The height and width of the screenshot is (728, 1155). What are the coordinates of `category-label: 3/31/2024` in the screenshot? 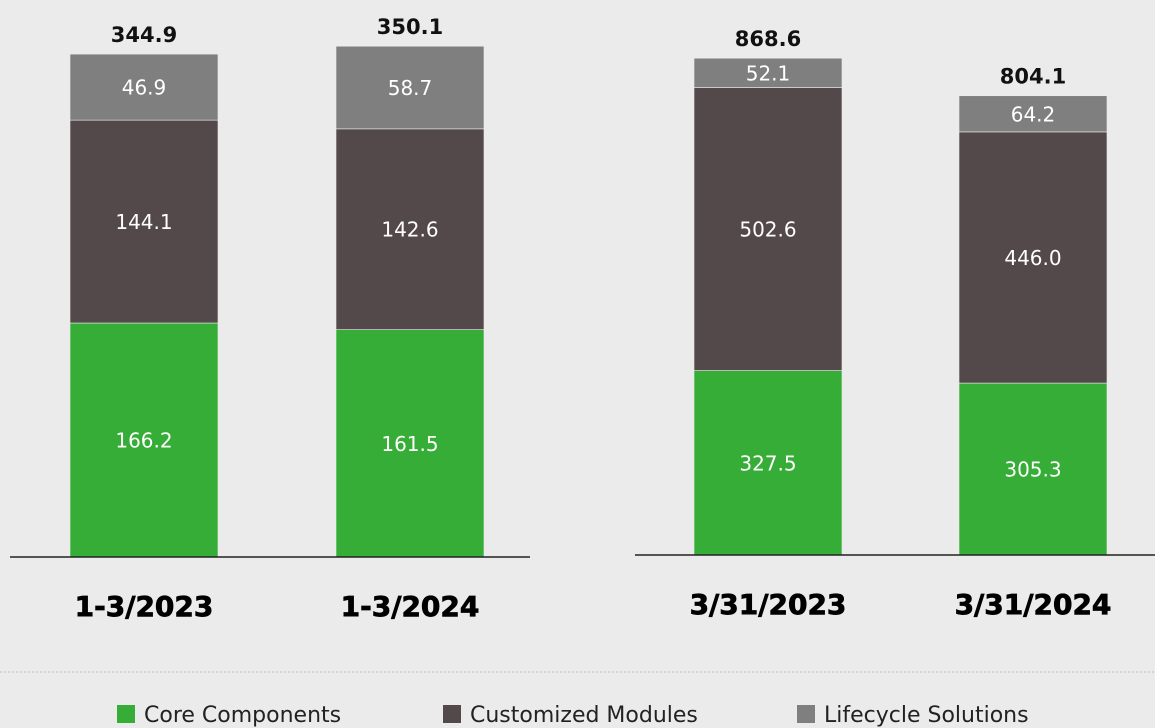 It's located at (1033, 604).